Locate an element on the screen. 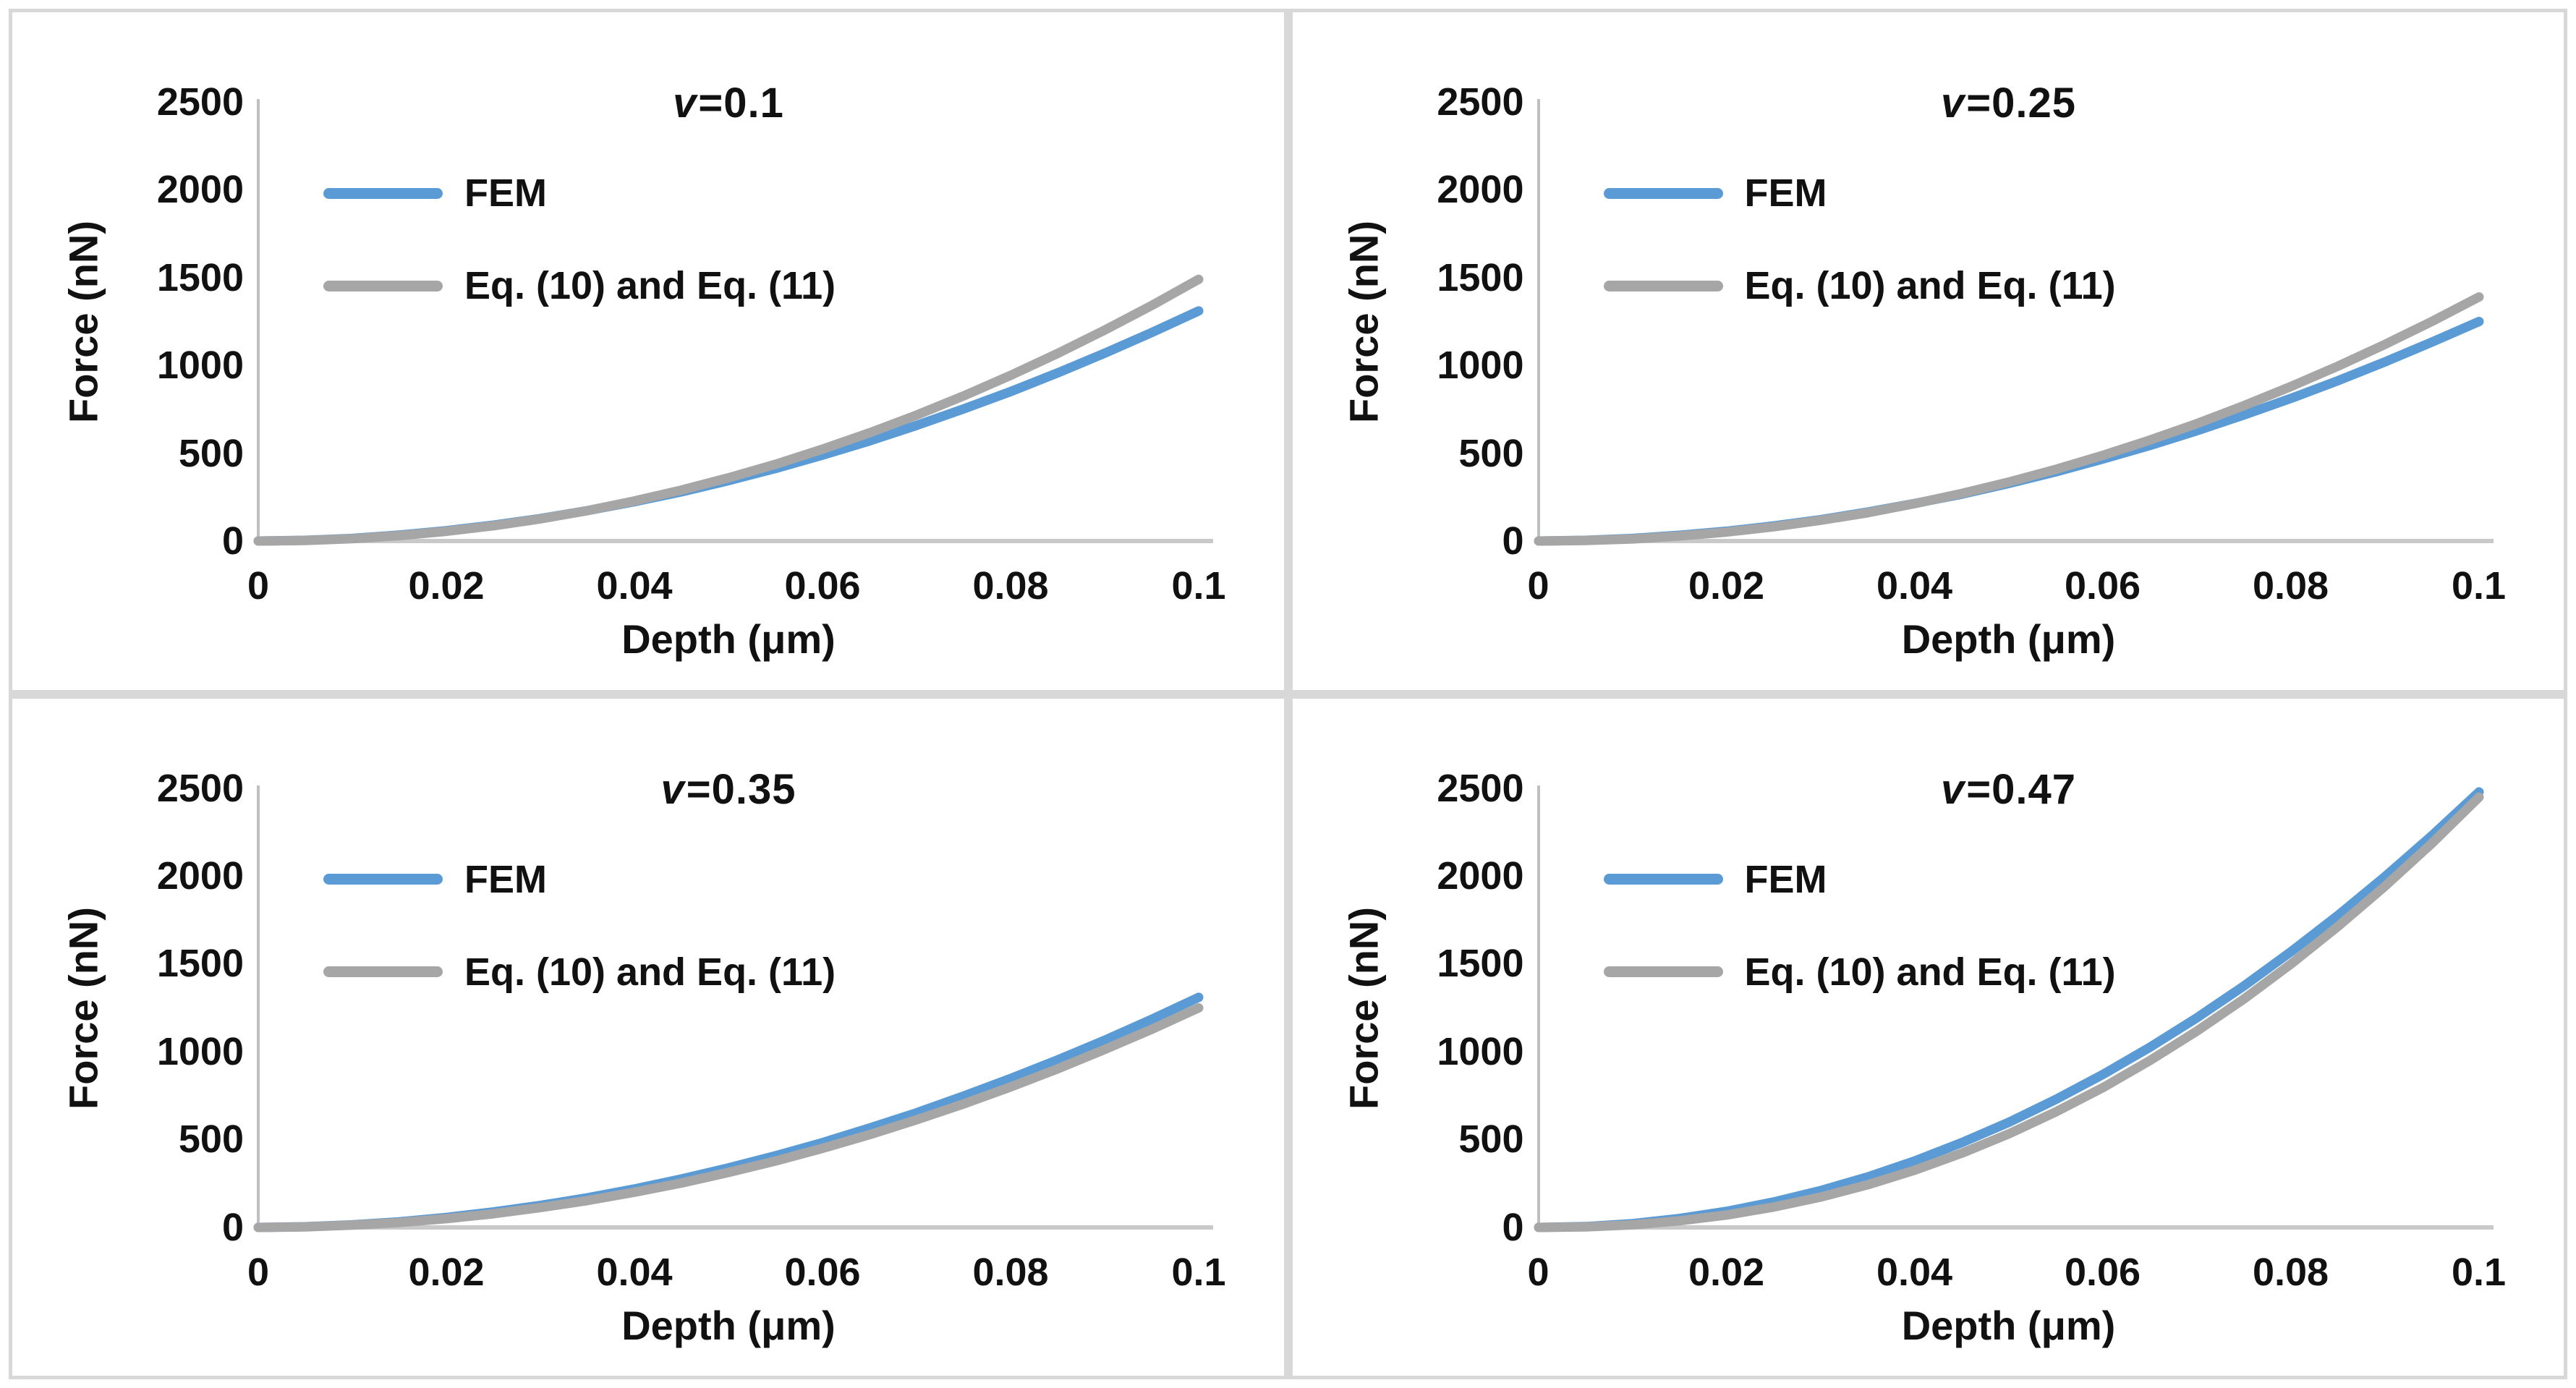 The width and height of the screenshot is (2576, 1388). chart-title: v=0.35 is located at coordinates (728, 790).